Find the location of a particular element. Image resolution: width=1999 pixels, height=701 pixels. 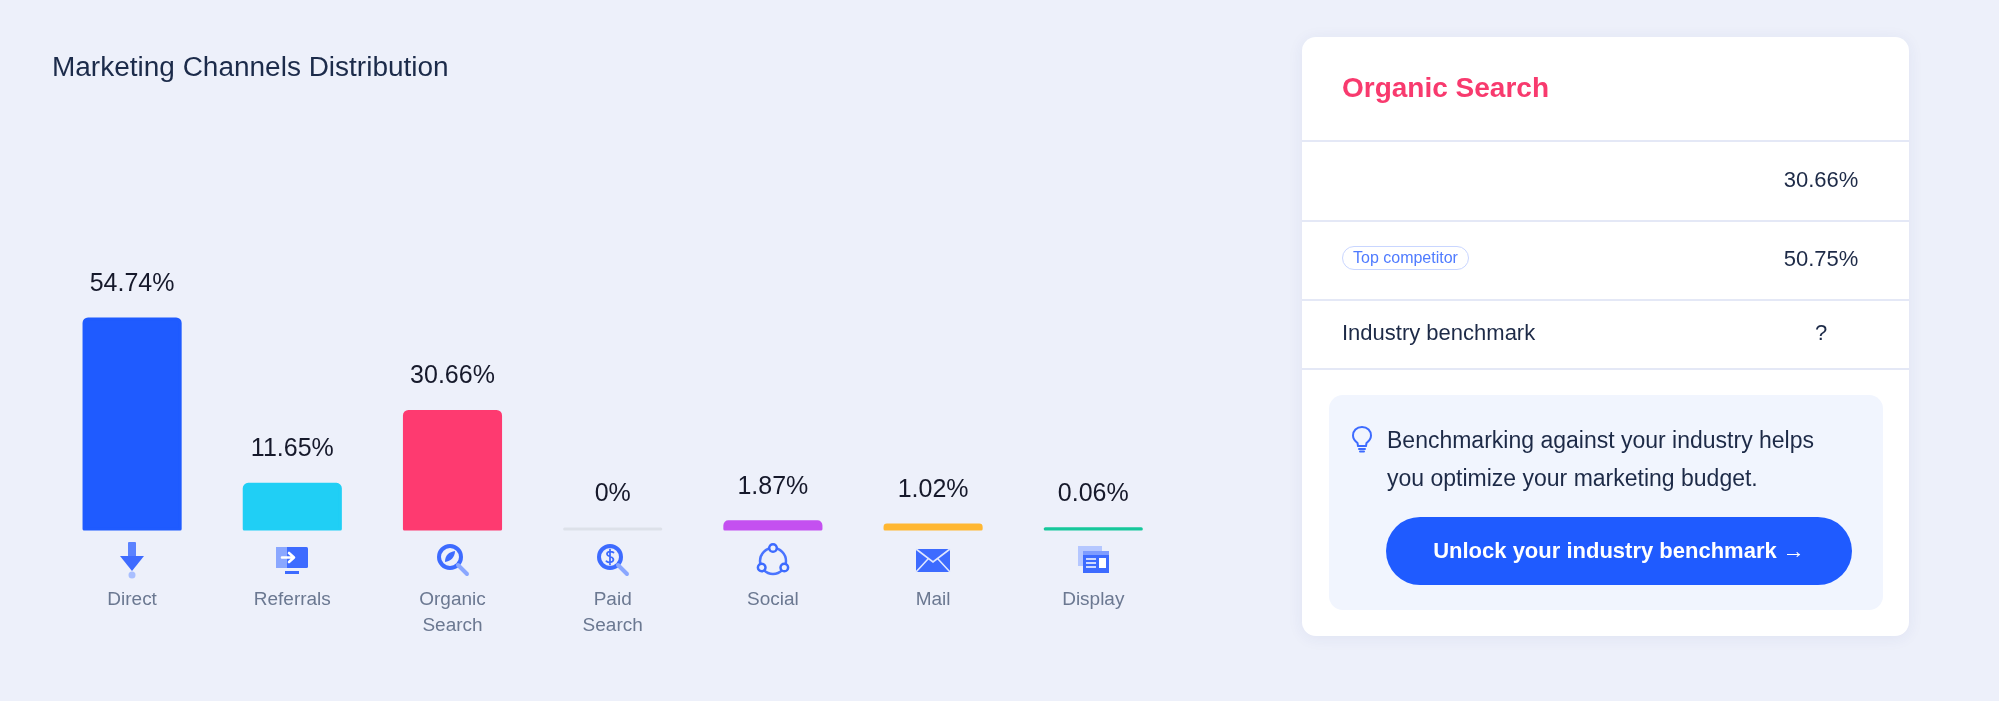

data-label: 1.87% is located at coordinates (773, 484).